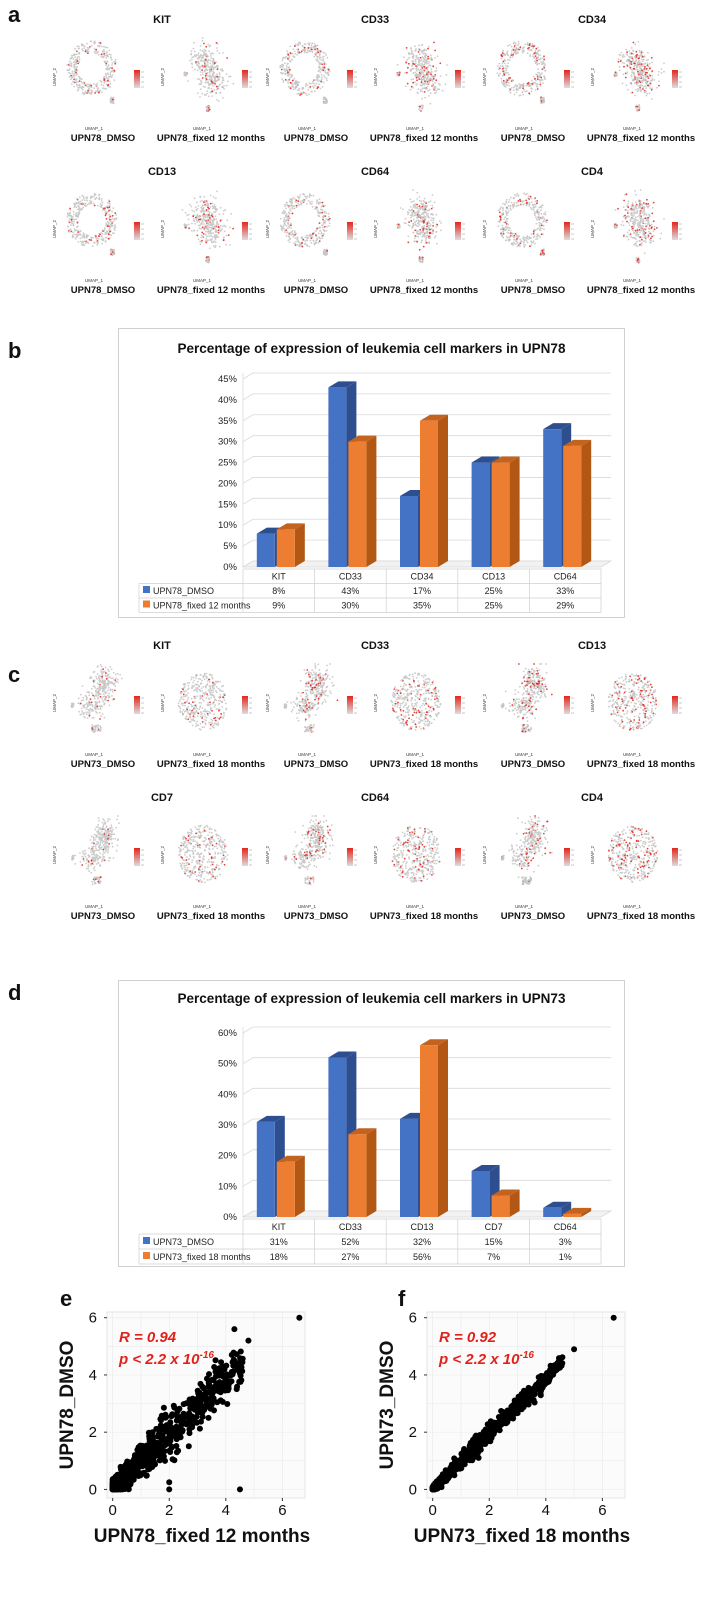  Describe the element at coordinates (641, 290) in the screenshot. I see `condition-label: UPN78_fixed 12 months` at that location.